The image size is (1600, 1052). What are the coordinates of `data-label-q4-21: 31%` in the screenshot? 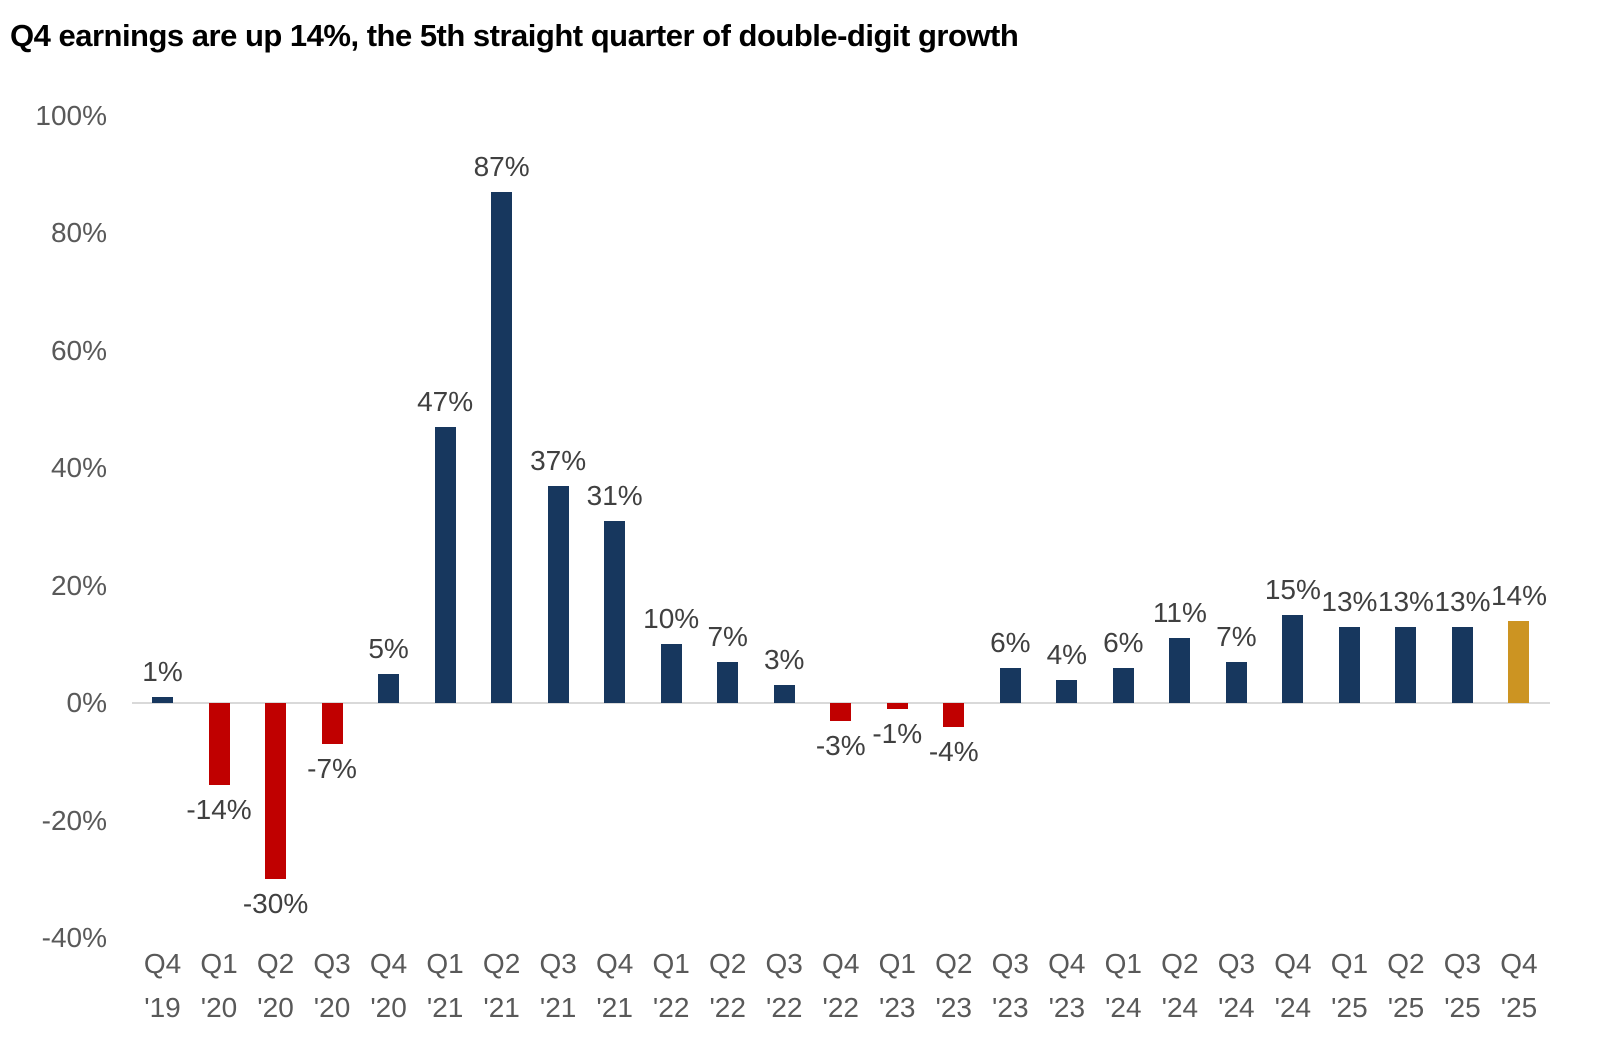 It's located at (614, 495).